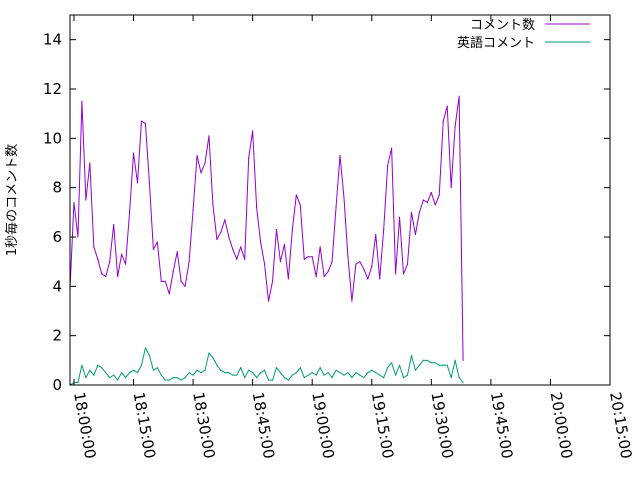 The height and width of the screenshot is (480, 640). What do you see at coordinates (52, 89) in the screenshot?
I see `y-tick-label: 12` at bounding box center [52, 89].